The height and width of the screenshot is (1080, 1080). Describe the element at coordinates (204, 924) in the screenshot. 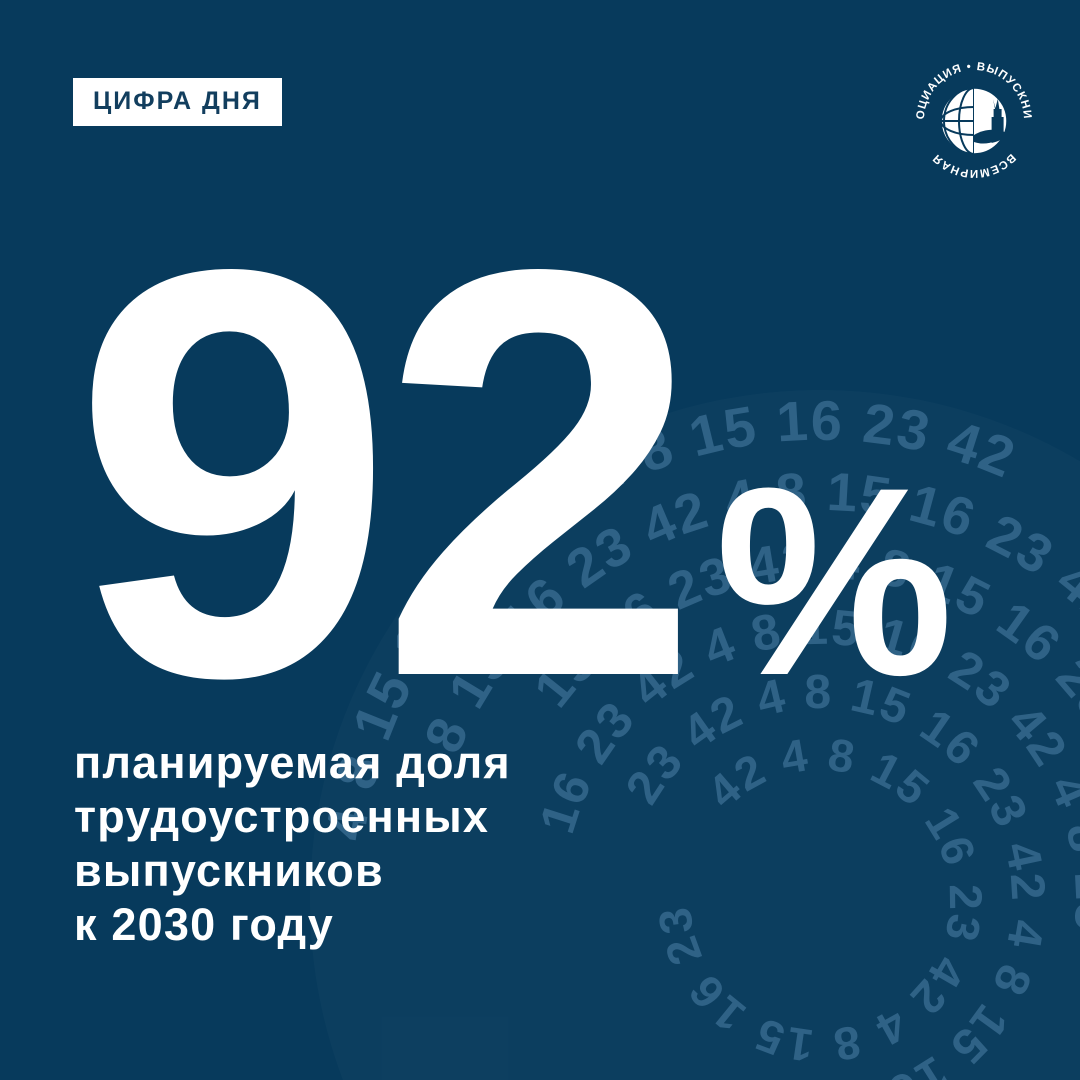

I see `caption-line-4: к 2030 году` at that location.